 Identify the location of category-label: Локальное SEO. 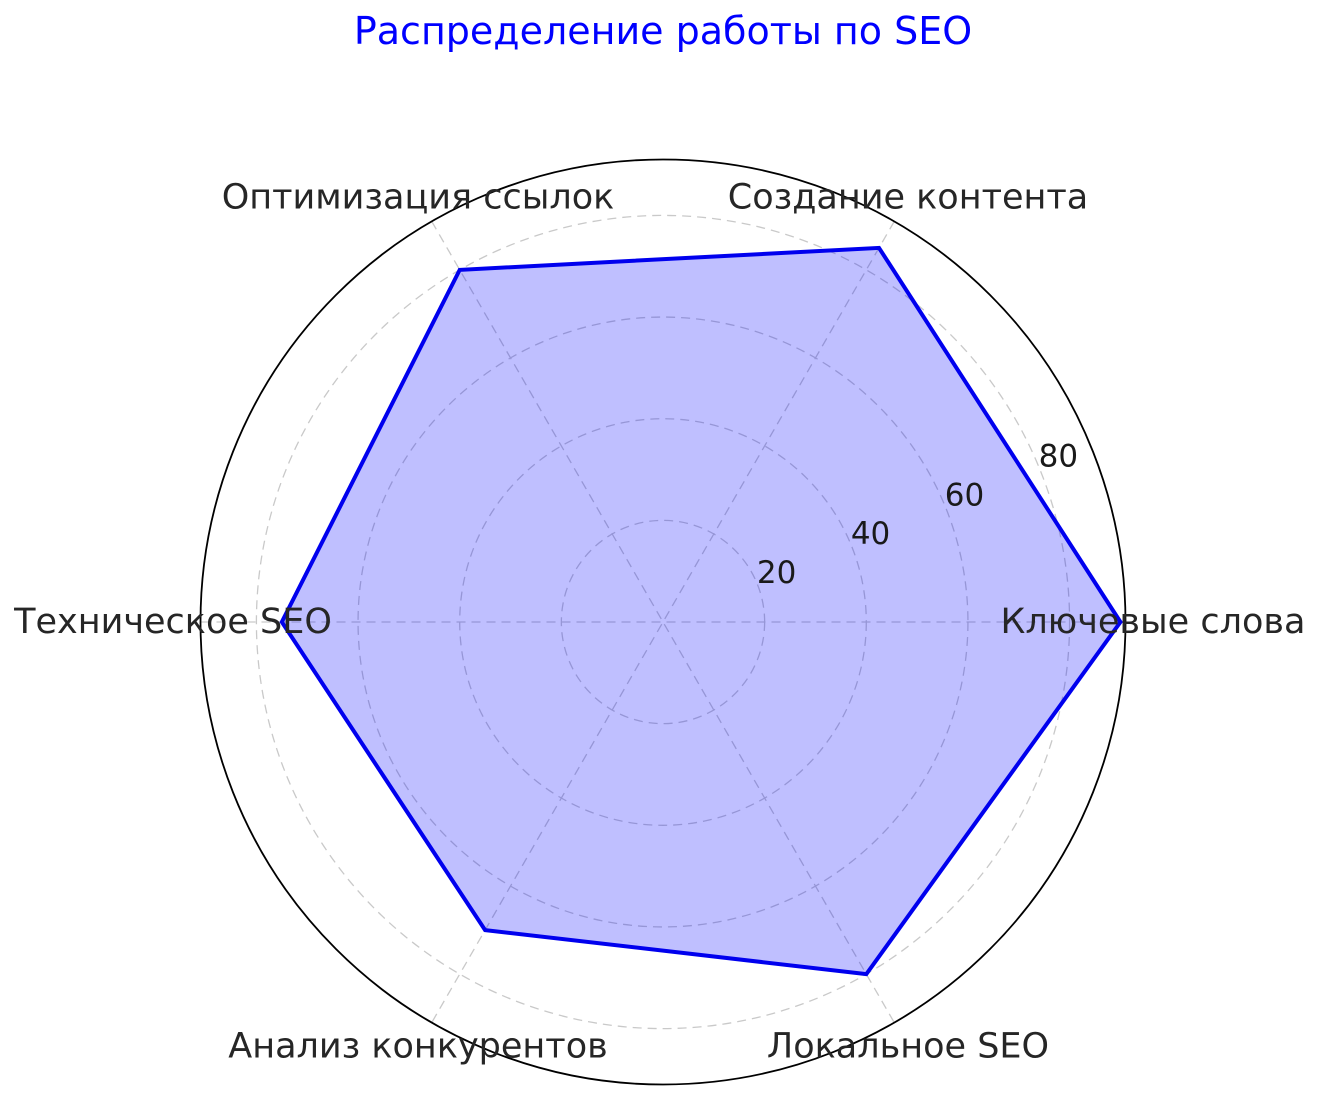
(908, 1046).